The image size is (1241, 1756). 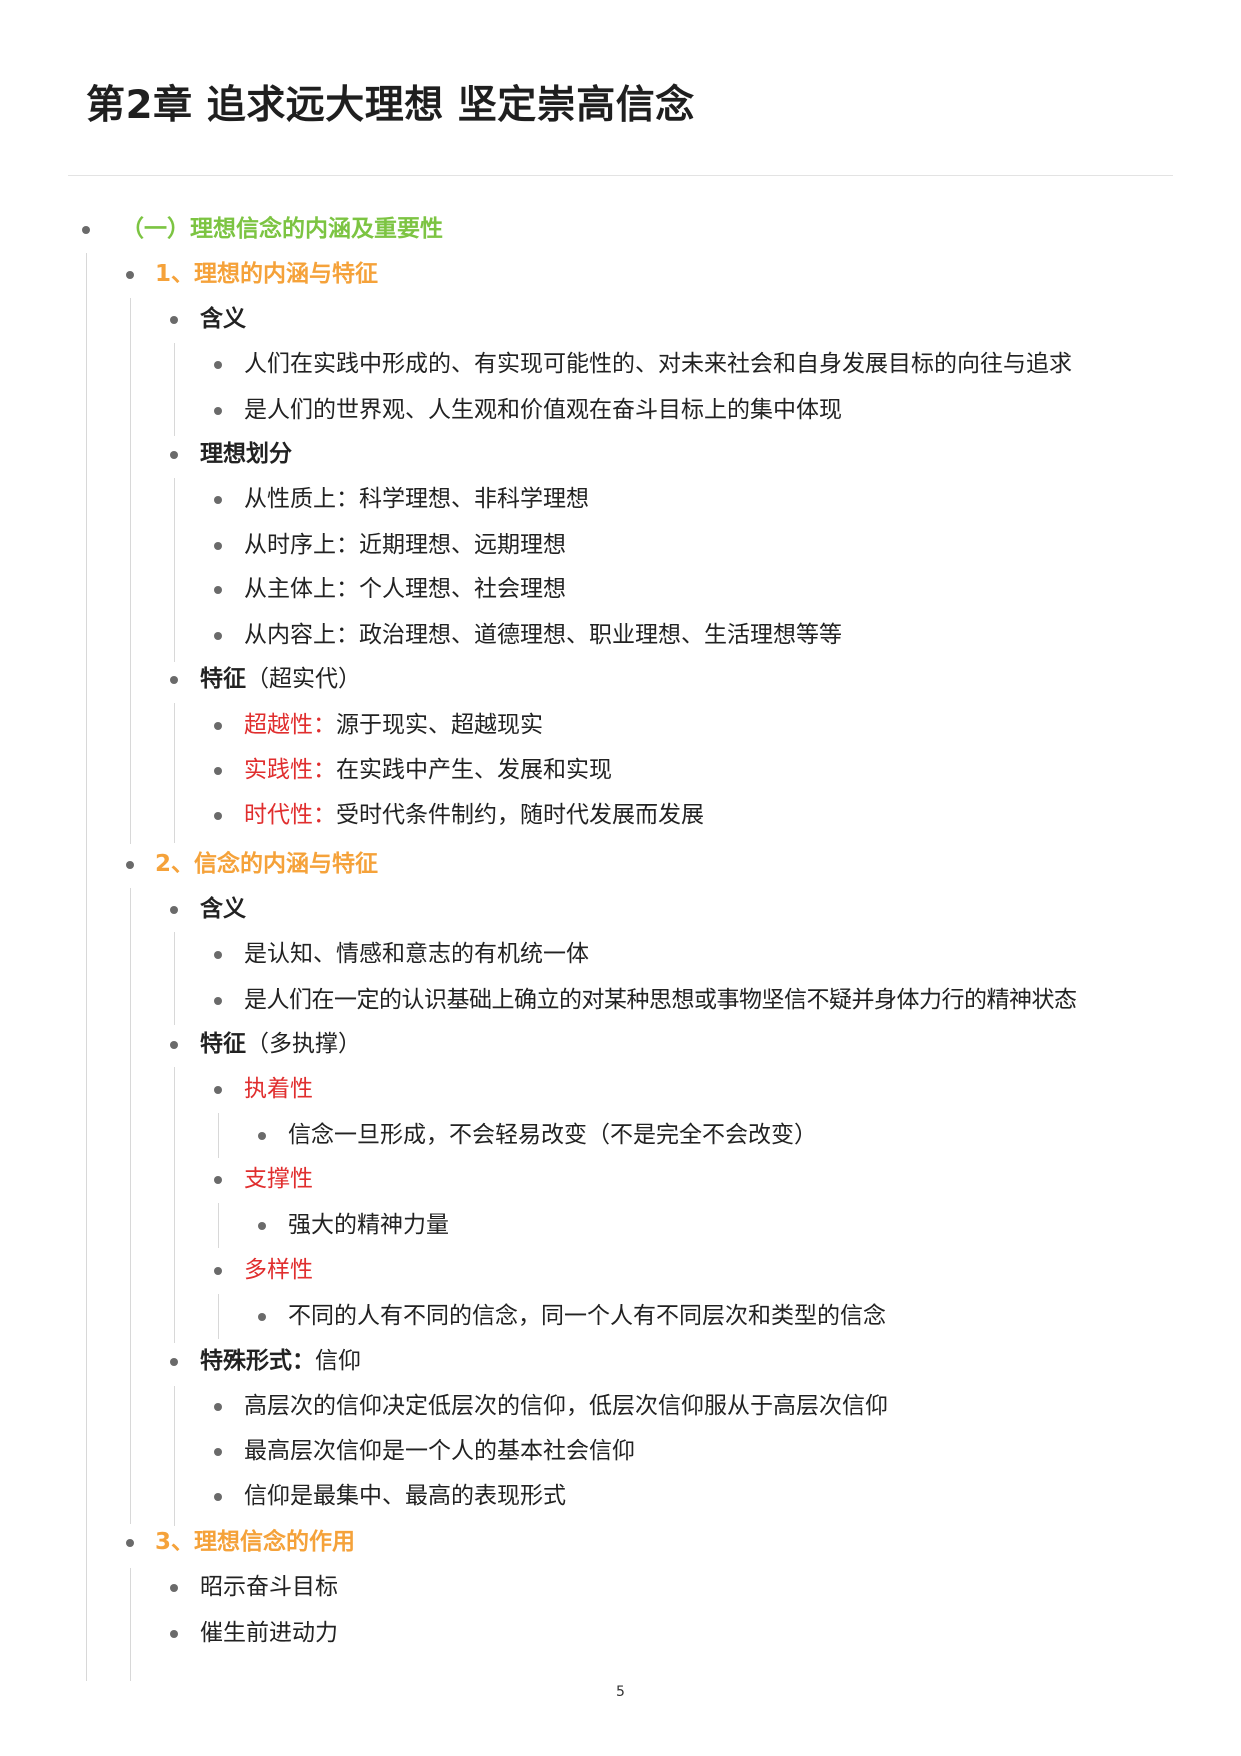 What do you see at coordinates (620, 1692) in the screenshot?
I see `page-number: 5` at bounding box center [620, 1692].